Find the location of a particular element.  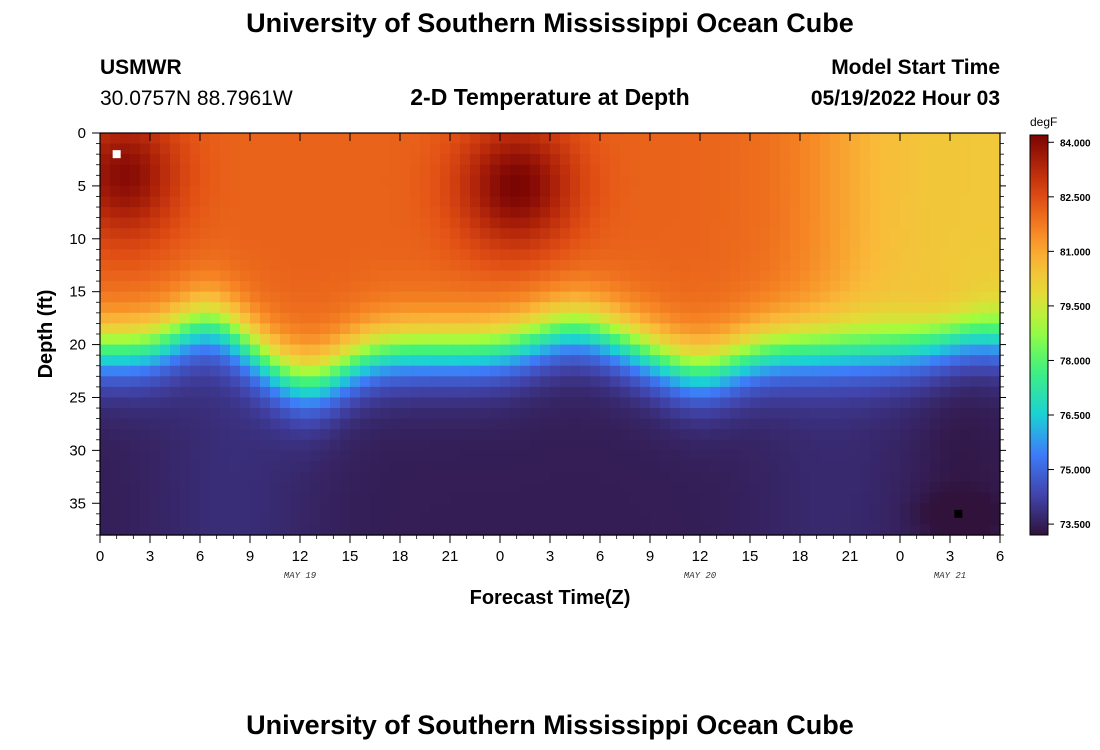

x-tick-label: 18 is located at coordinates (400, 556).